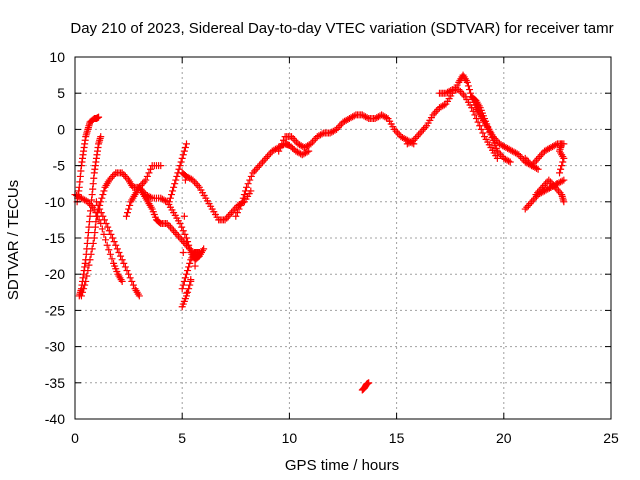 The image size is (640, 480). Describe the element at coordinates (13, 240) in the screenshot. I see `y-axis-label: SDTVAR / TECUs` at that location.